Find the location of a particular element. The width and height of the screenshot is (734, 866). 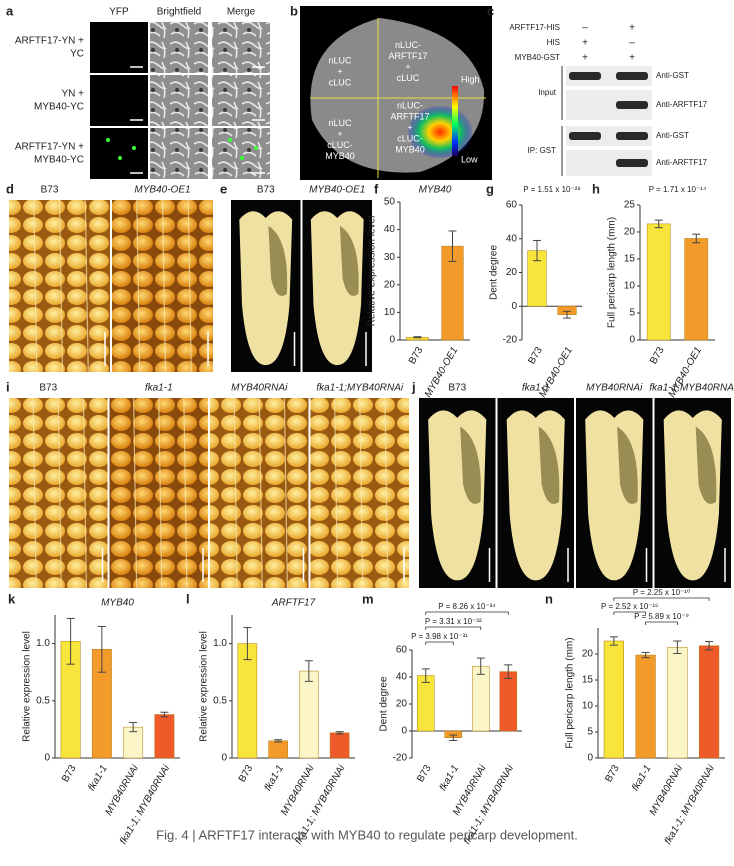

panel-label: i is located at coordinates (8, 386).